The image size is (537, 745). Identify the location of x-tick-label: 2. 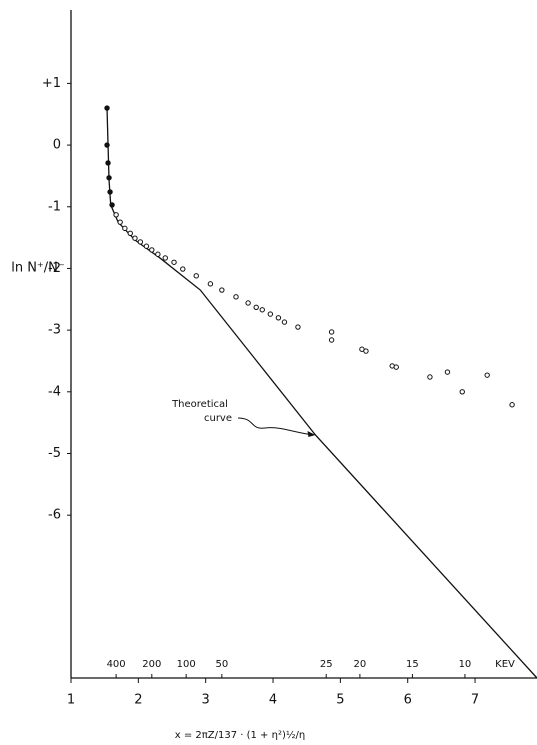
(138, 700).